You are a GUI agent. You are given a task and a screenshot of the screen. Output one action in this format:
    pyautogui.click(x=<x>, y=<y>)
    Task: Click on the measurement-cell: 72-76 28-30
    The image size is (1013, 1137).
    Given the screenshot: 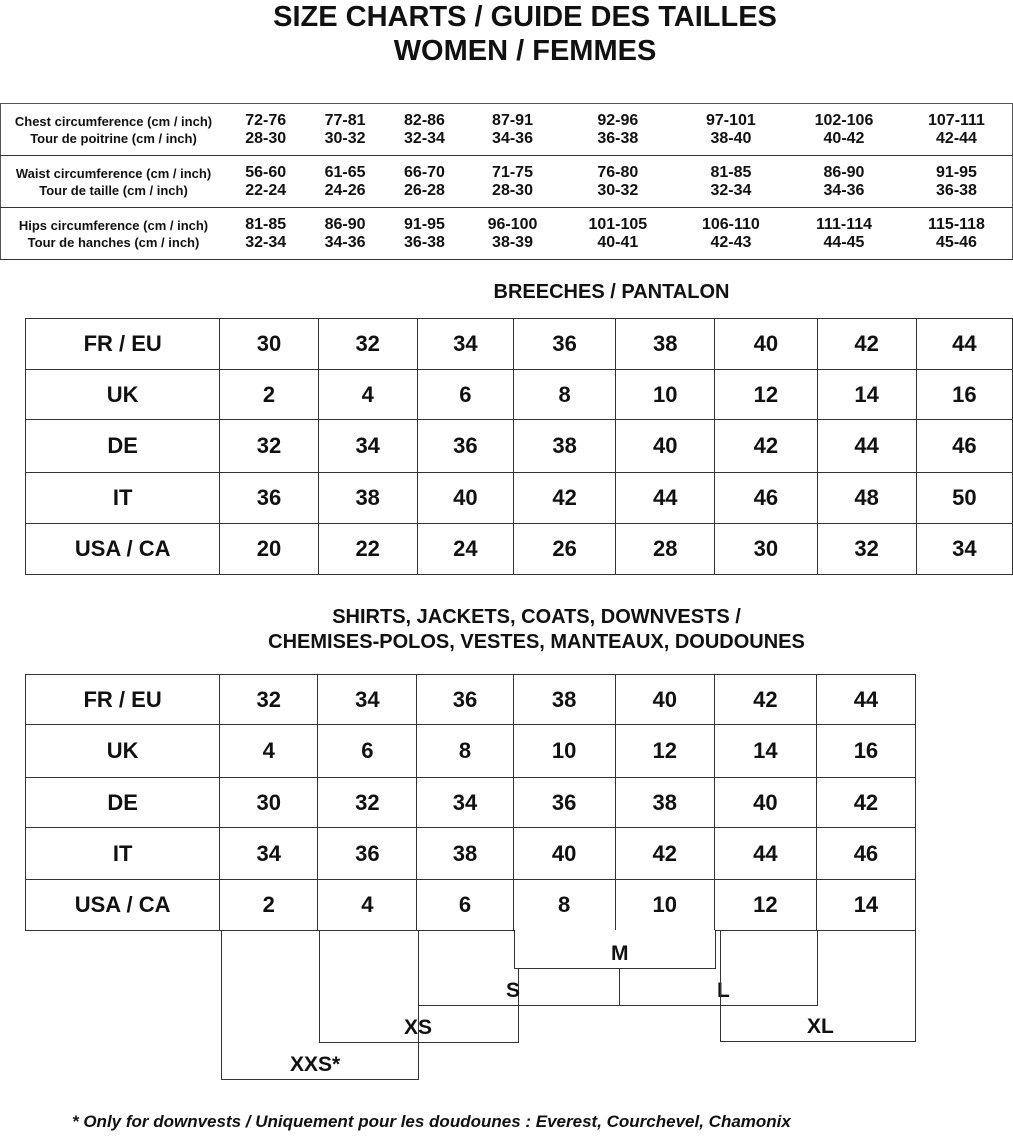 What is the action you would take?
    pyautogui.click(x=266, y=129)
    